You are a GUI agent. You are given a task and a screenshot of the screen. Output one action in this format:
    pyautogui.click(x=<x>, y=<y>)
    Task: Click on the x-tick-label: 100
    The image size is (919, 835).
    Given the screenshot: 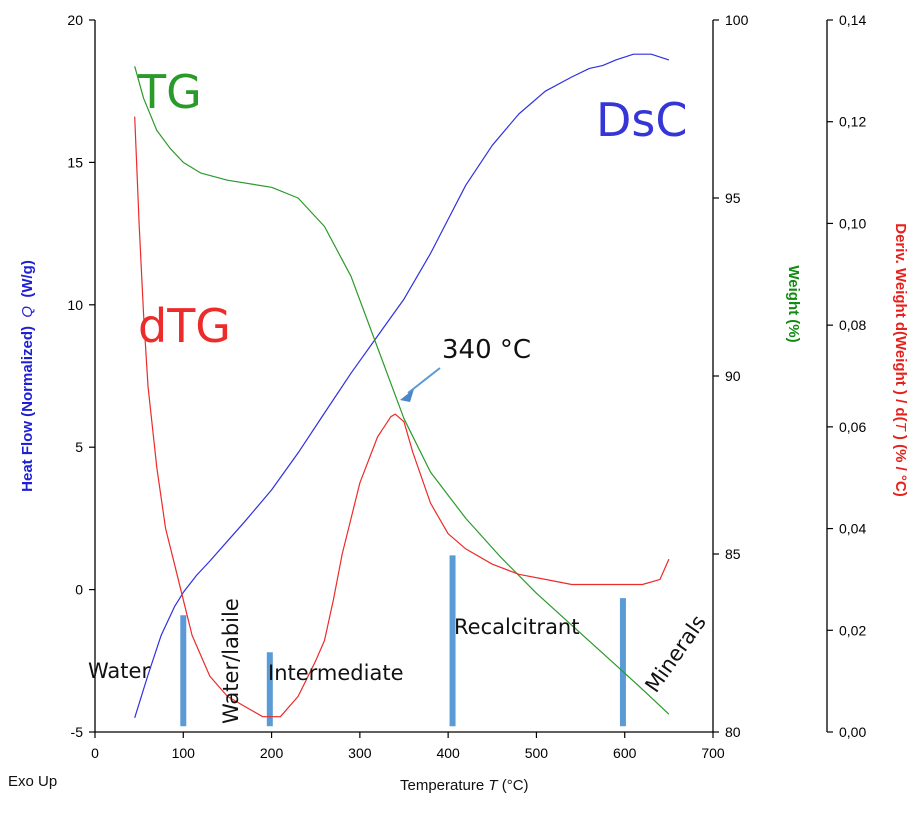 What is the action you would take?
    pyautogui.click(x=184, y=753)
    